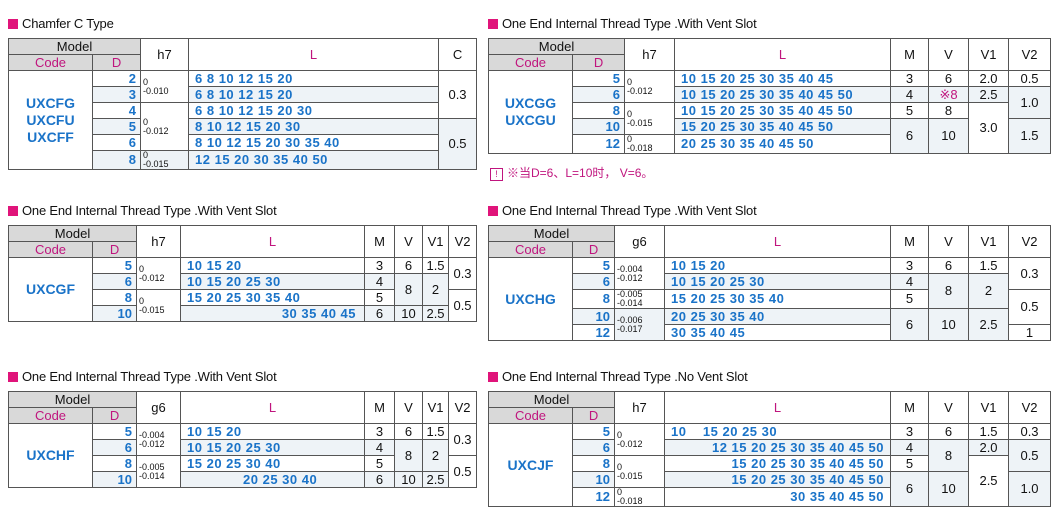  I want to click on footnote: ! ※当D=6、L=10时， V=6。, so click(571, 172).